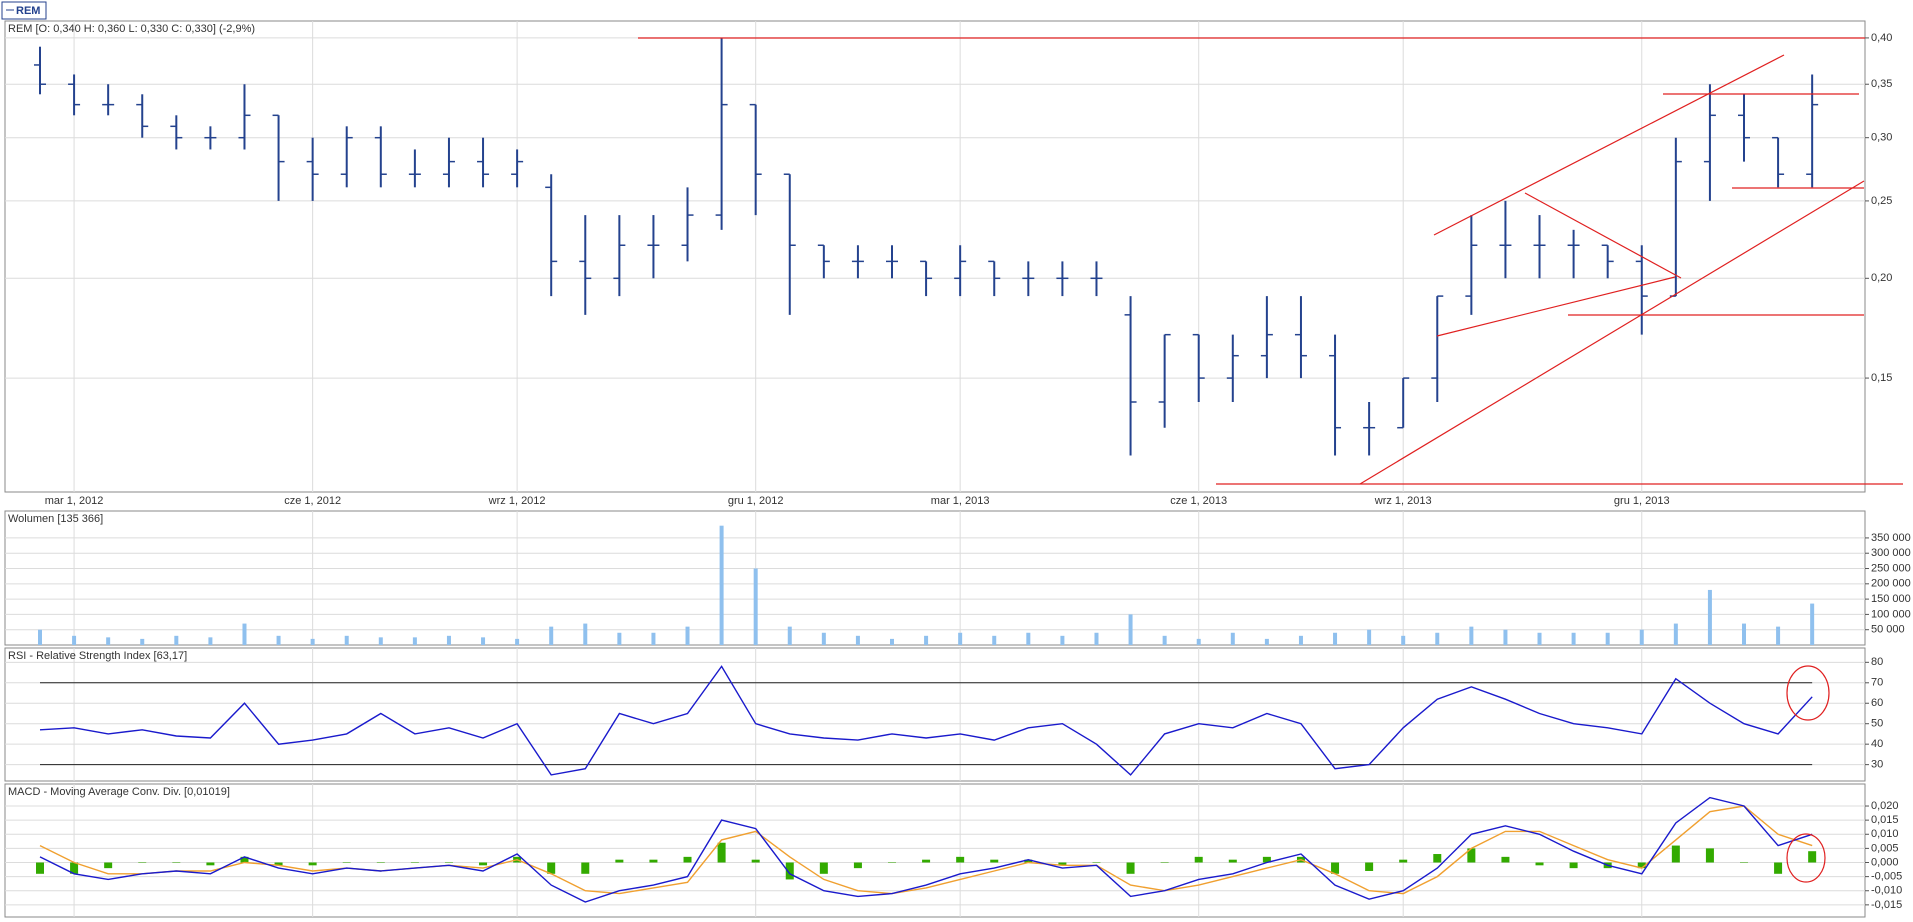  I want to click on y-tick-label: 250 000, so click(1891, 568).